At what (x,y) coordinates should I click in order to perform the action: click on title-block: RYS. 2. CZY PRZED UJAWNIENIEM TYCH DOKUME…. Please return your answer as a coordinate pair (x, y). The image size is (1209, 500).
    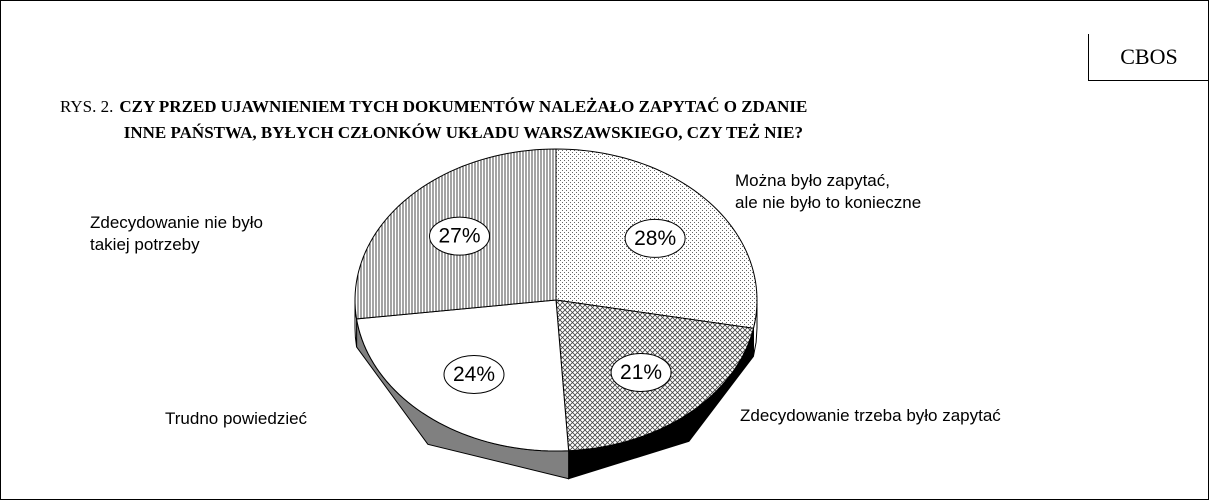
    Looking at the image, I should click on (610, 120).